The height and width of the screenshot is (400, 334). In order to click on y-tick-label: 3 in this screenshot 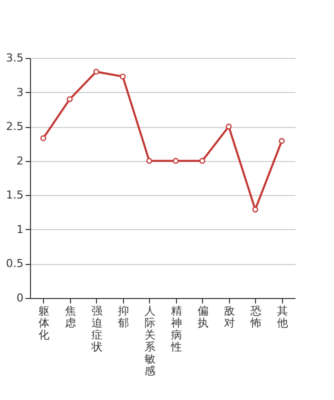, I will do `click(20, 92)`.